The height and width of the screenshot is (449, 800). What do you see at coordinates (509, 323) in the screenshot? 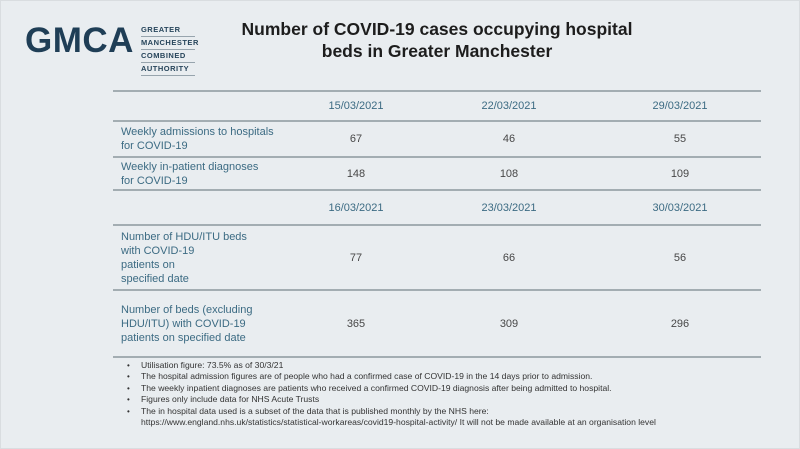
I see `value-cell: 309` at bounding box center [509, 323].